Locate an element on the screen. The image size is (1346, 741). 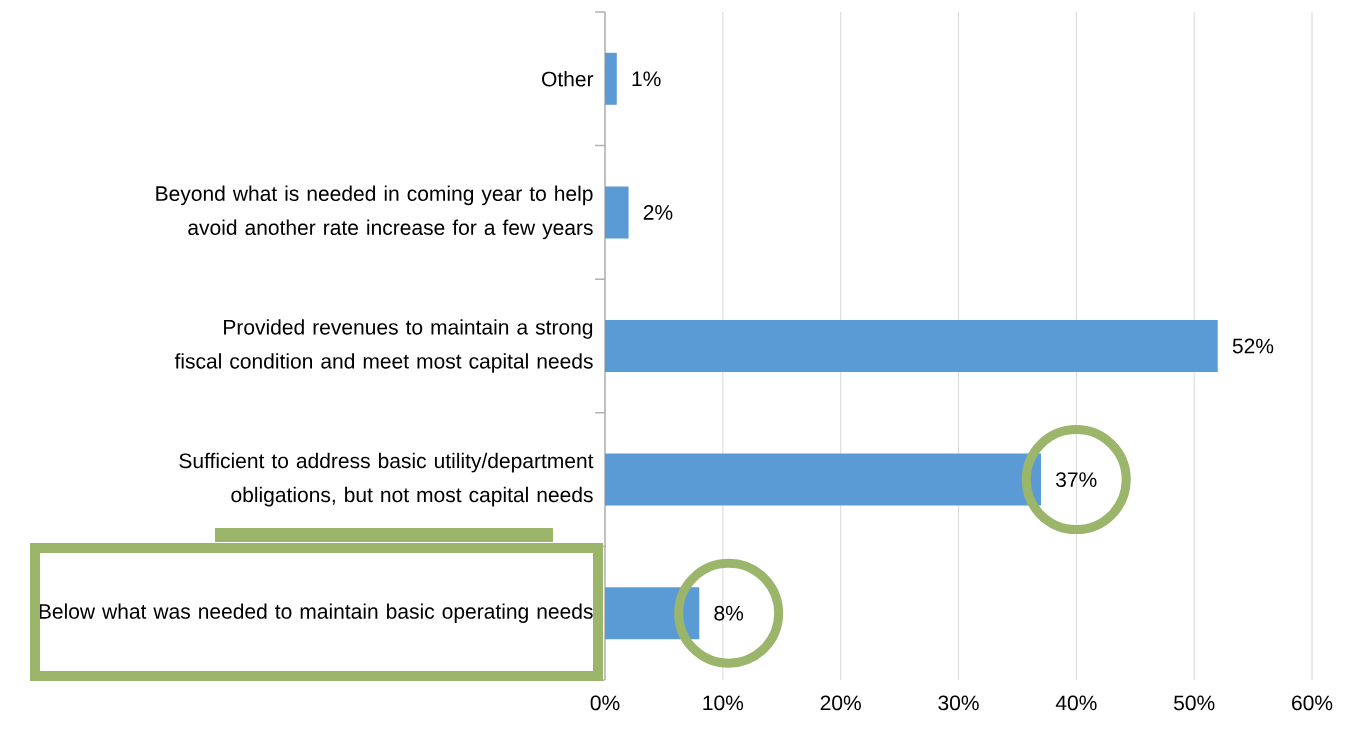
x-tick-label: 0% is located at coordinates (605, 703).